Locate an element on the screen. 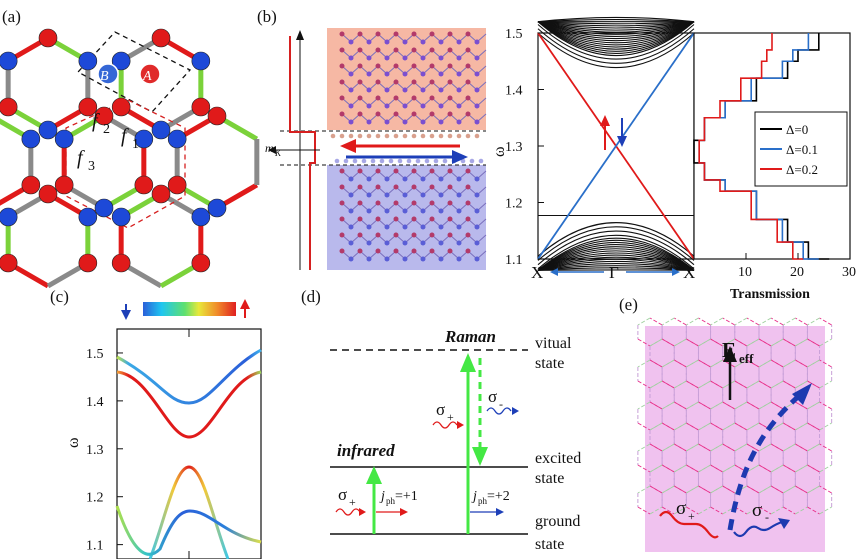  transmission-lines is located at coordinates (761, 146).